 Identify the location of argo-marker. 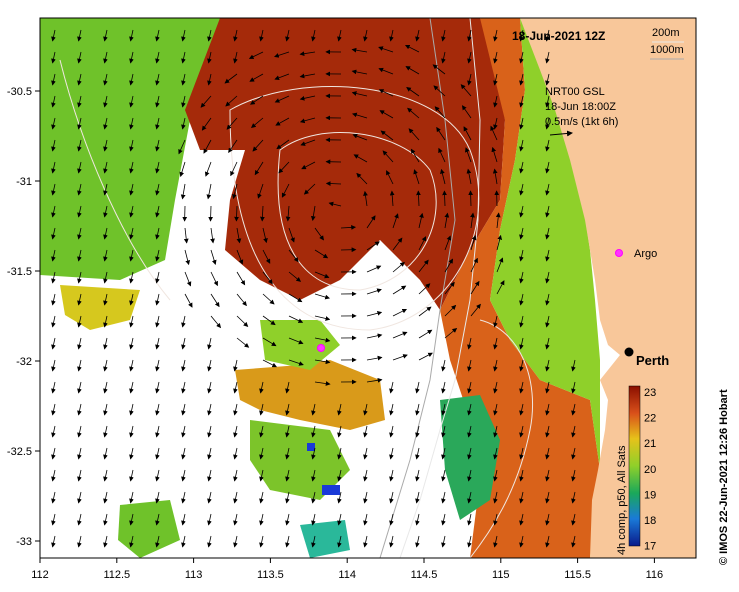
(619, 253).